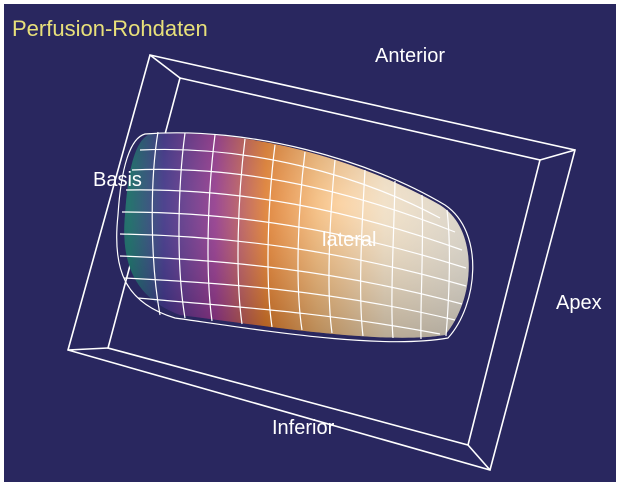 This screenshot has height=489, width=624. What do you see at coordinates (110, 28) in the screenshot?
I see `viewer-title: Perfusion-Rohdaten` at bounding box center [110, 28].